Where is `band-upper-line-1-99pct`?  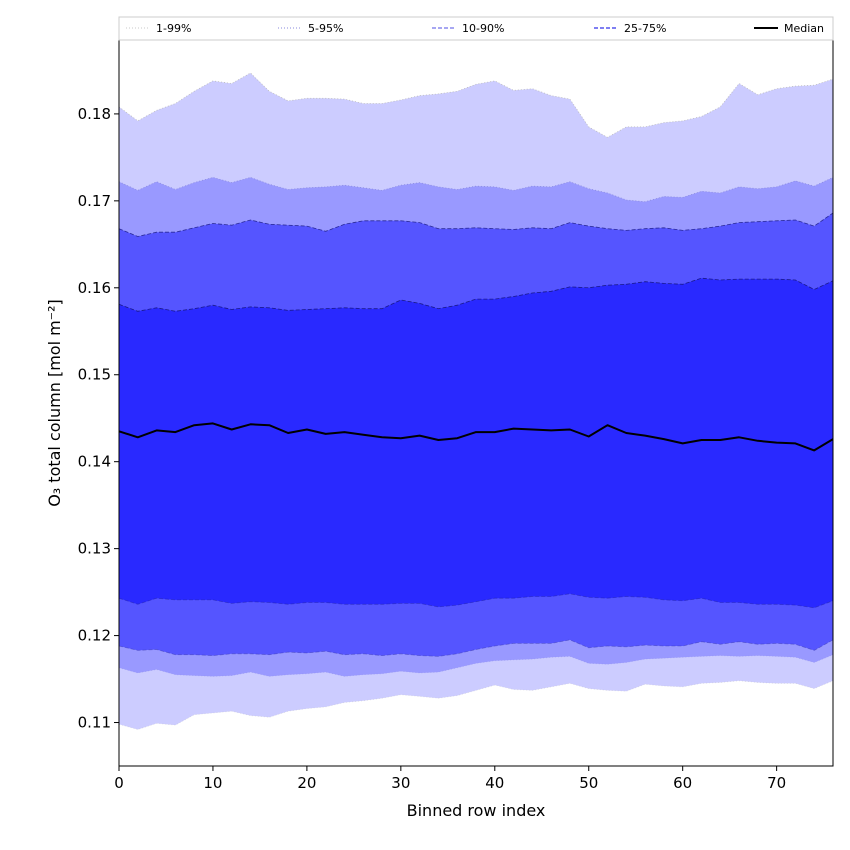 band-upper-line-1-99pct is located at coordinates (476, 105).